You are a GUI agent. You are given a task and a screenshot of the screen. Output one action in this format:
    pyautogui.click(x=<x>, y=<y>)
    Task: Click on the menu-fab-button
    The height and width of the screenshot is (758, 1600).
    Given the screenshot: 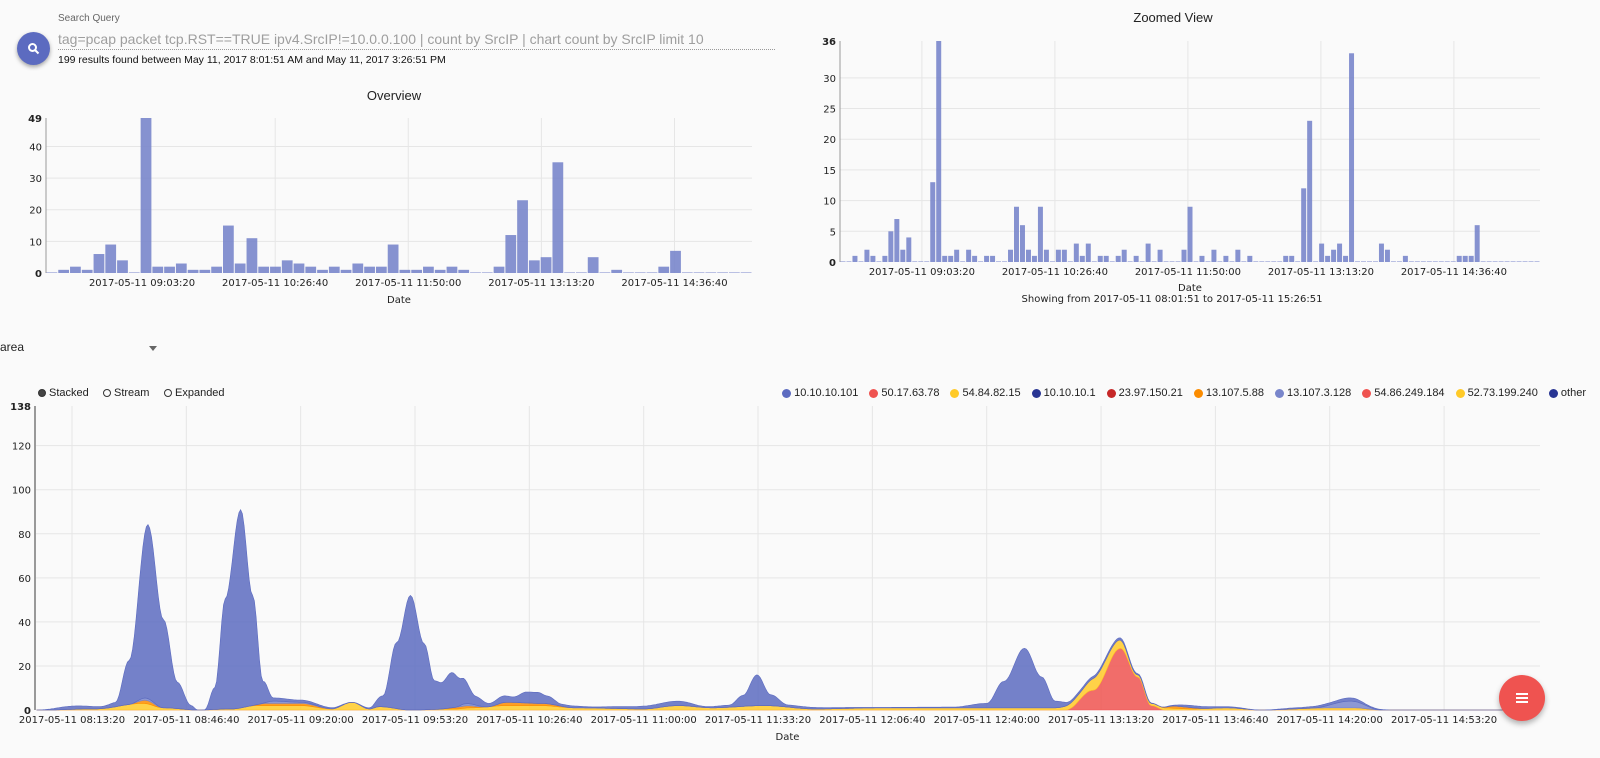 What is the action you would take?
    pyautogui.click(x=1522, y=698)
    